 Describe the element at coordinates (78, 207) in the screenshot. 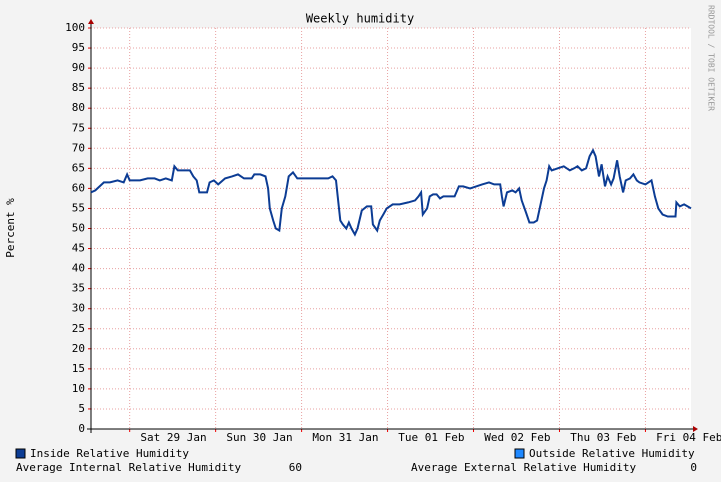

I see `y-tick-label: 55` at that location.